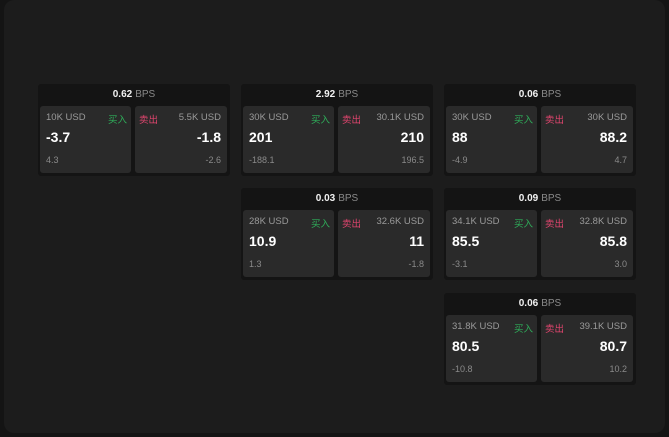 The image size is (669, 437). I want to click on buy-button: 31.8K USD 买入 80.5 -10.8, so click(491, 348).